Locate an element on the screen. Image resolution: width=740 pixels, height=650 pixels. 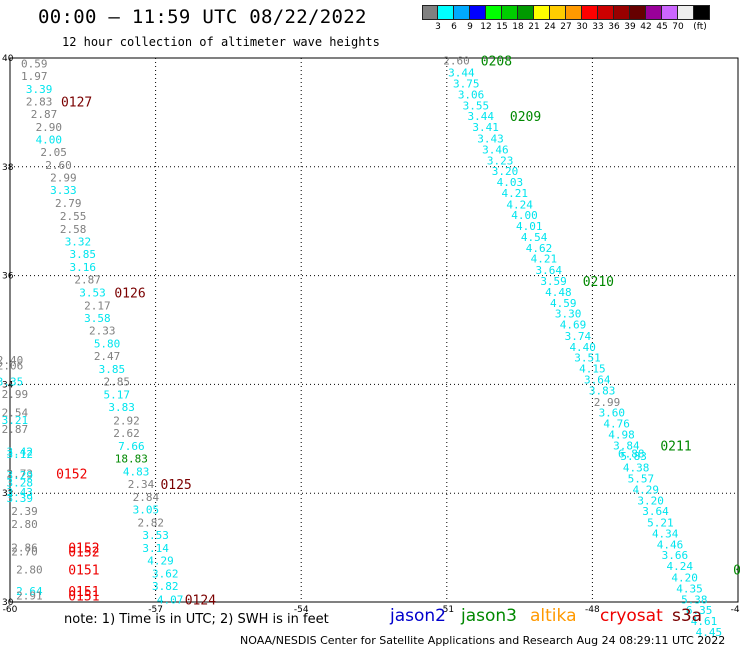
wave-height-value: 4.46 is located at coordinates (670, 544).